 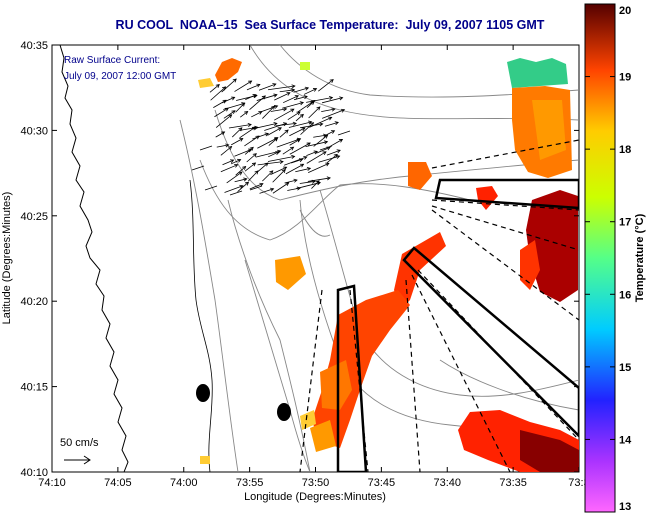 I want to click on colorbar-tick-label: 14, so click(x=625, y=440).